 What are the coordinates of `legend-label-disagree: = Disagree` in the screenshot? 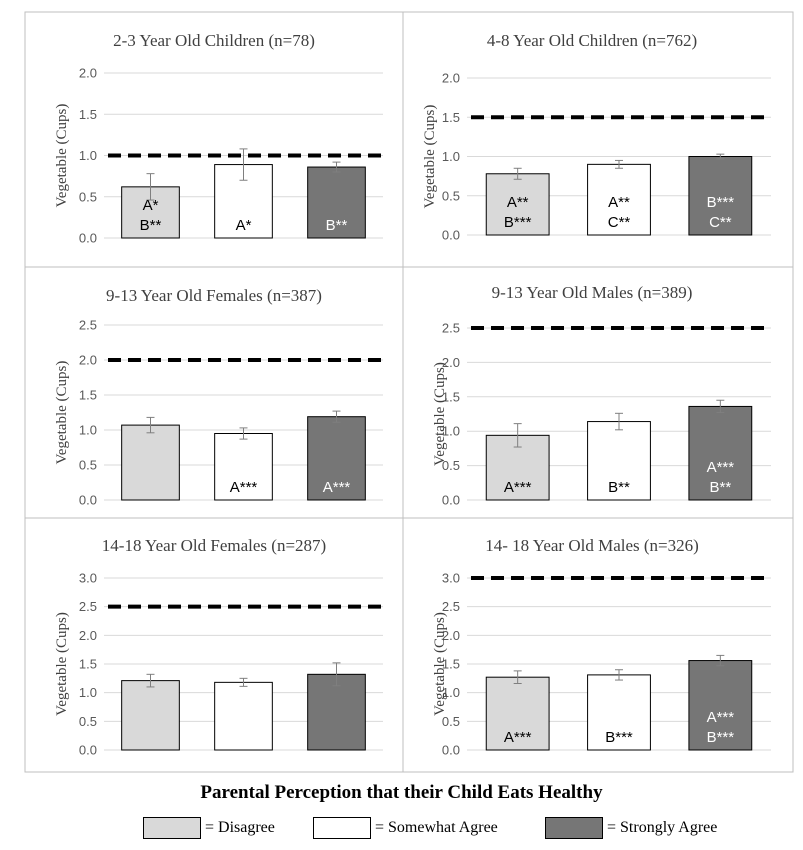 It's located at (240, 827).